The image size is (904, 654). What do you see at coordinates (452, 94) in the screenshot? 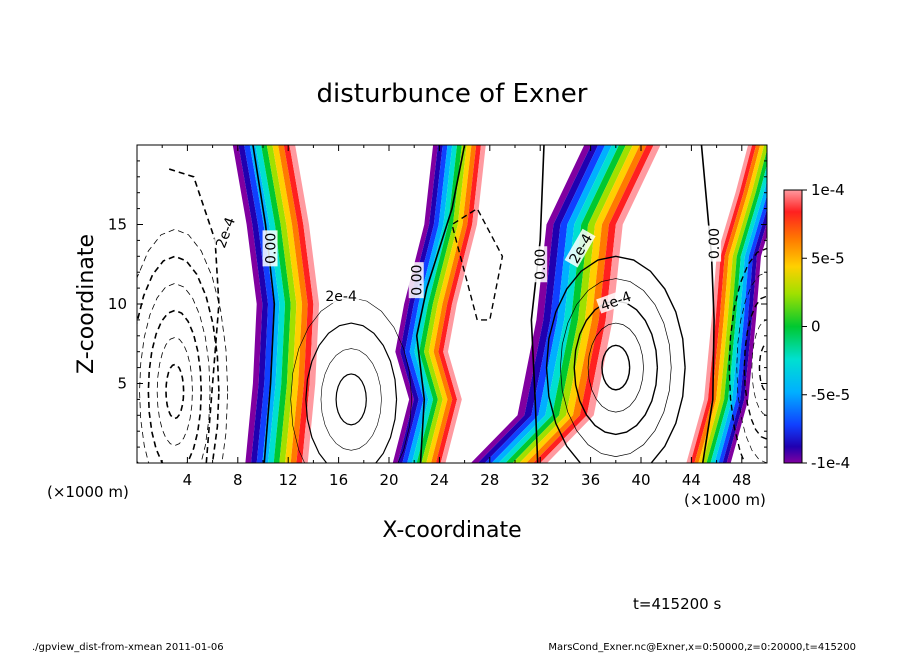
I see `chart-title: disturbunce of Exner` at bounding box center [452, 94].